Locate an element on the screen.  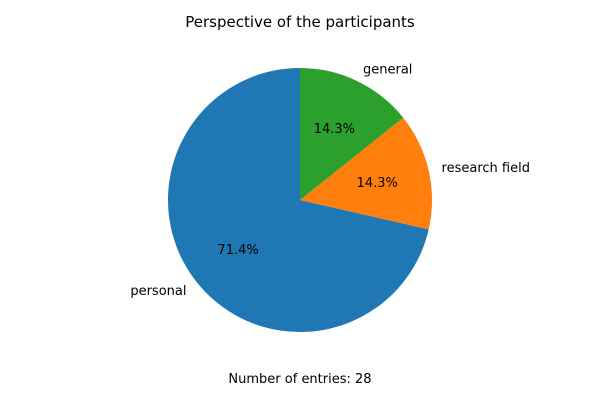
category-label: research field is located at coordinates (486, 168).